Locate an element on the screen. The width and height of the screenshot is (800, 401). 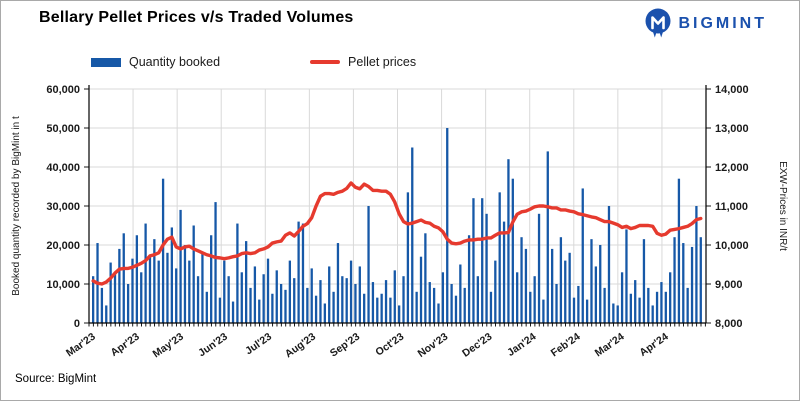
y-left-tick-labels: 0 10,000 20,000 30,000 40,000 50,000 60,000 is located at coordinates (63, 207).